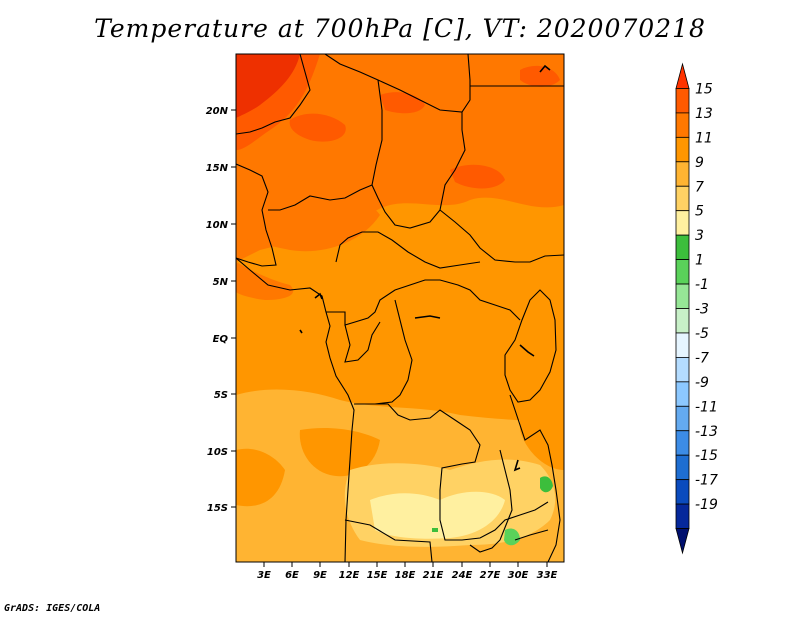 The width and height of the screenshot is (800, 618). What do you see at coordinates (699, 187) in the screenshot?
I see `colorbar-label: 7` at bounding box center [699, 187].